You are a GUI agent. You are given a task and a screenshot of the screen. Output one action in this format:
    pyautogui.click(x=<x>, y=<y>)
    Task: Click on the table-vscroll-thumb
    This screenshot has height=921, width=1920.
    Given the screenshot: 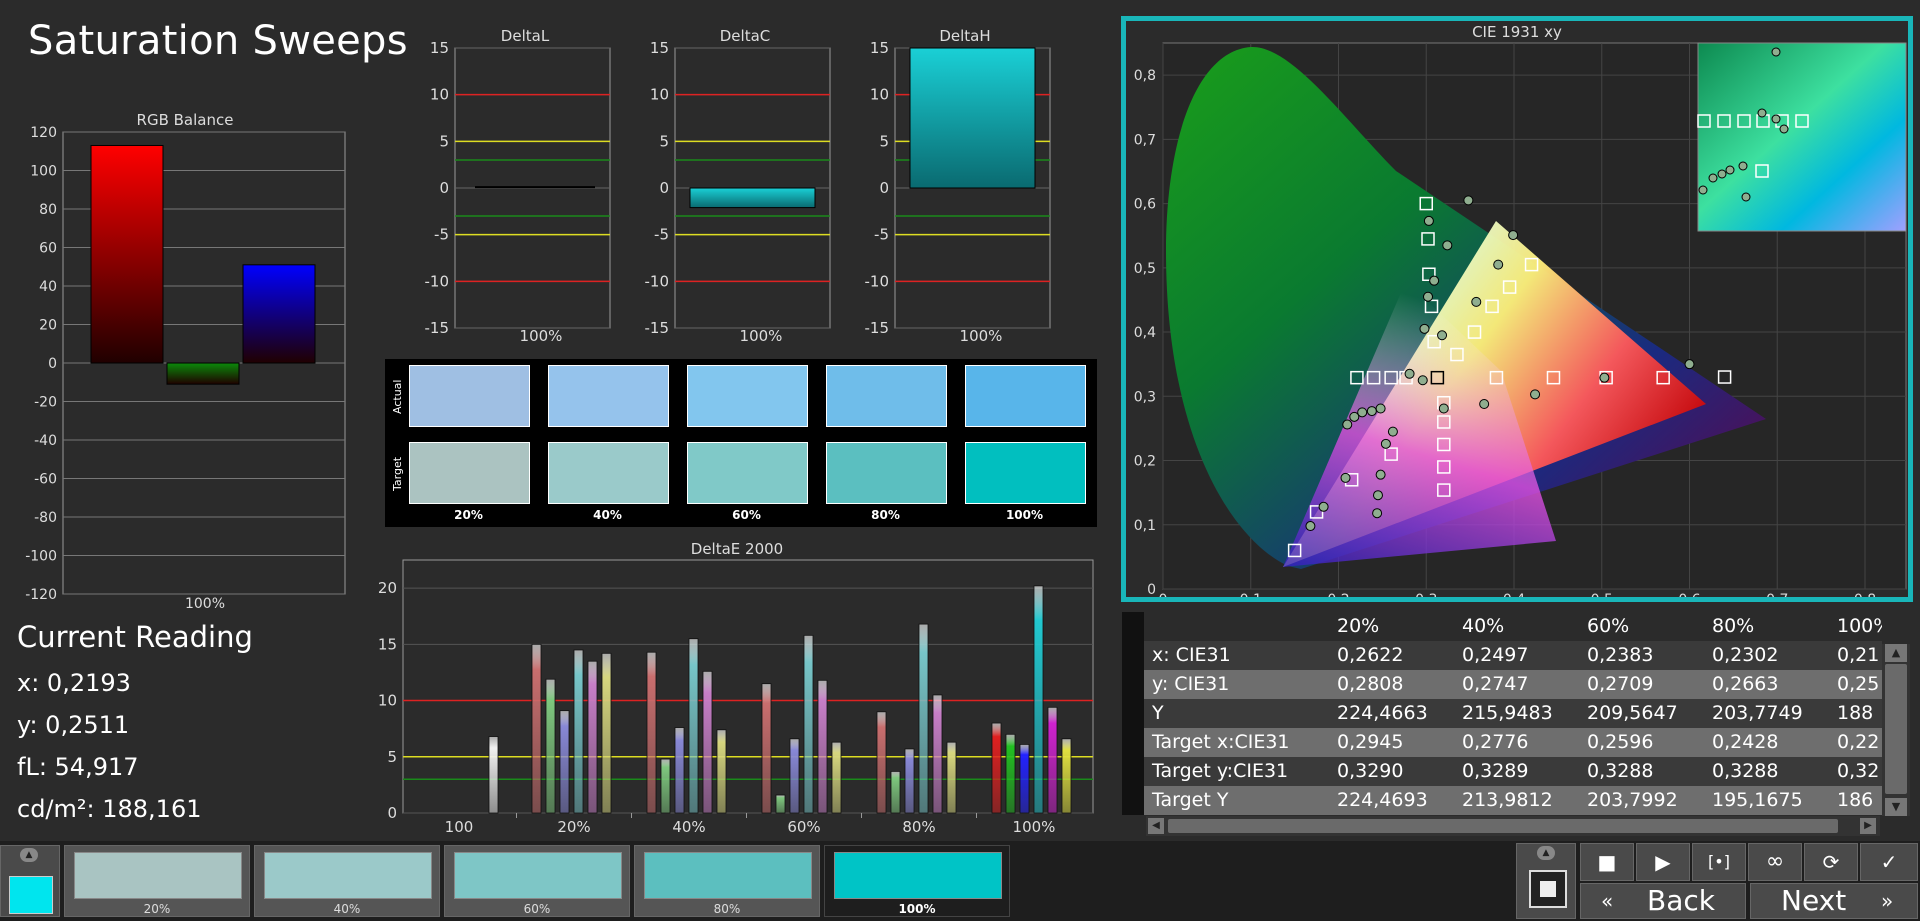 What is the action you would take?
    pyautogui.click(x=1896, y=729)
    